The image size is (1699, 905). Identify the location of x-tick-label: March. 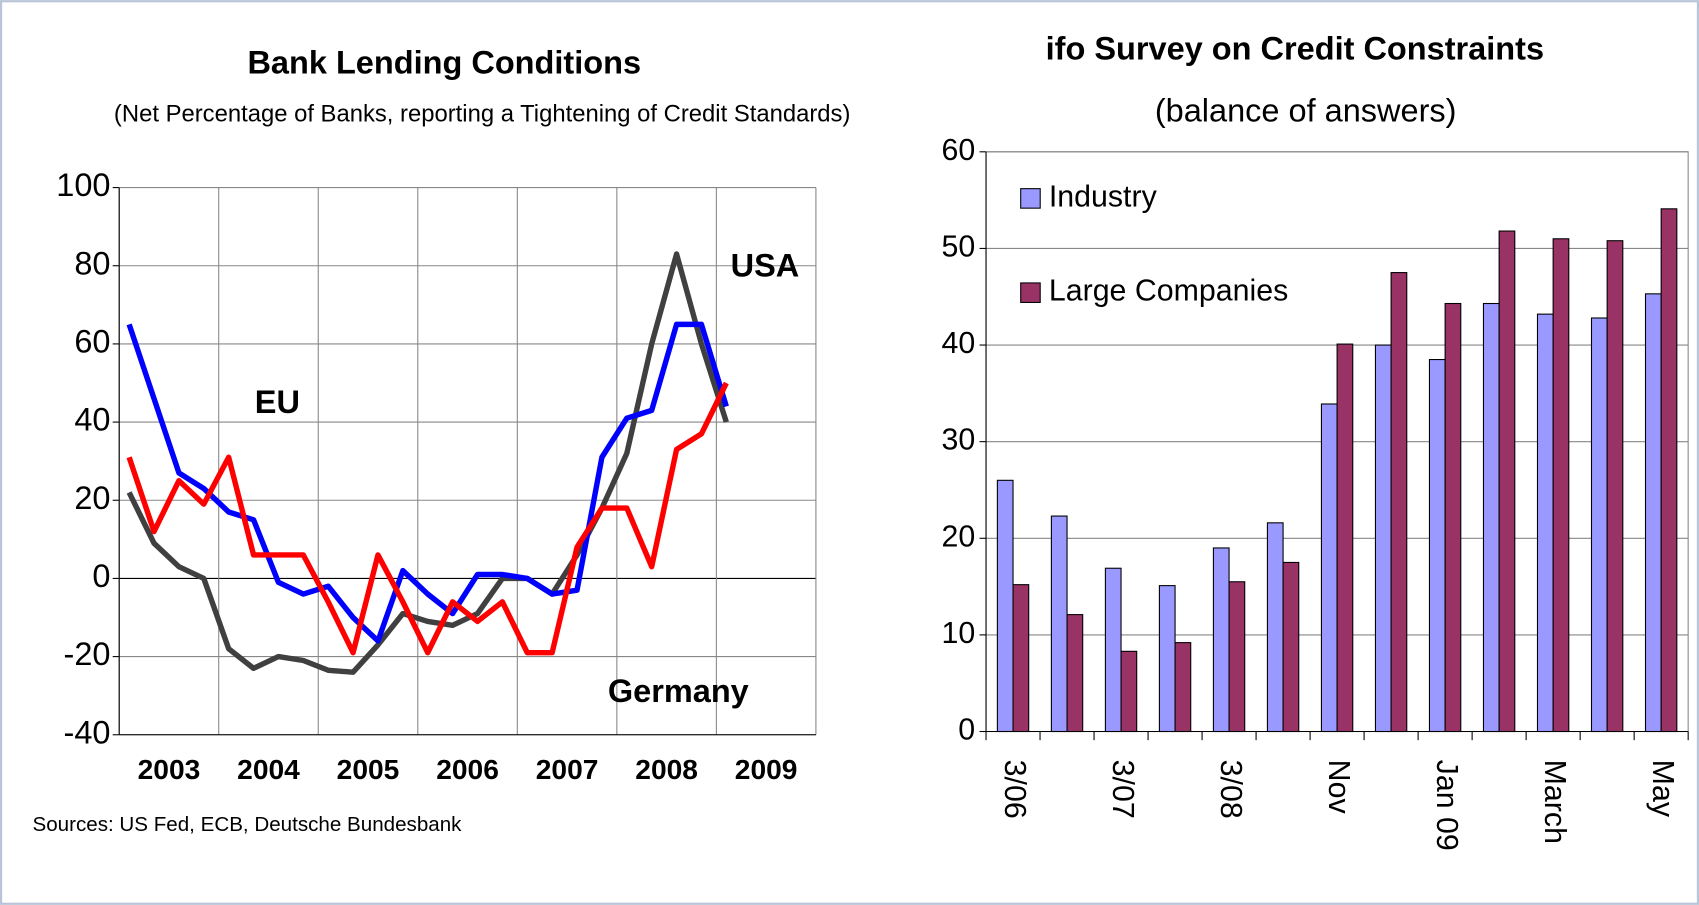
(1554, 802).